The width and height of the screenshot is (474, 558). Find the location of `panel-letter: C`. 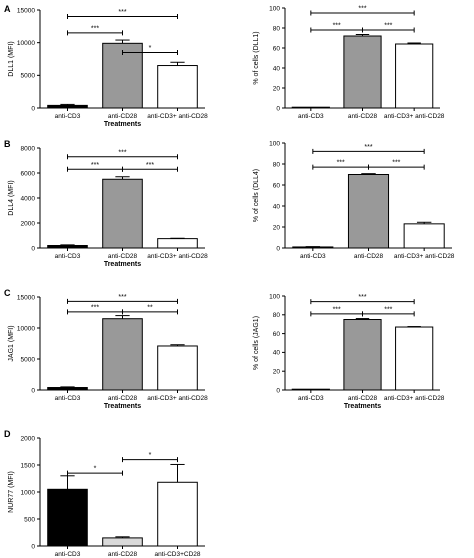

panel-letter: C is located at coordinates (7, 293).